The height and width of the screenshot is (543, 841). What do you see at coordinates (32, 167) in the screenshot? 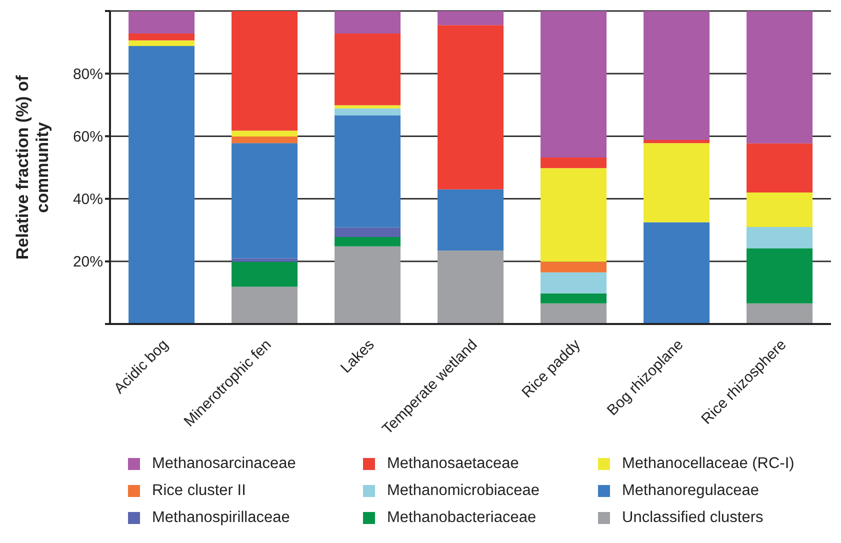
I see `y-axis-title: Relative fraction (%) of community` at bounding box center [32, 167].